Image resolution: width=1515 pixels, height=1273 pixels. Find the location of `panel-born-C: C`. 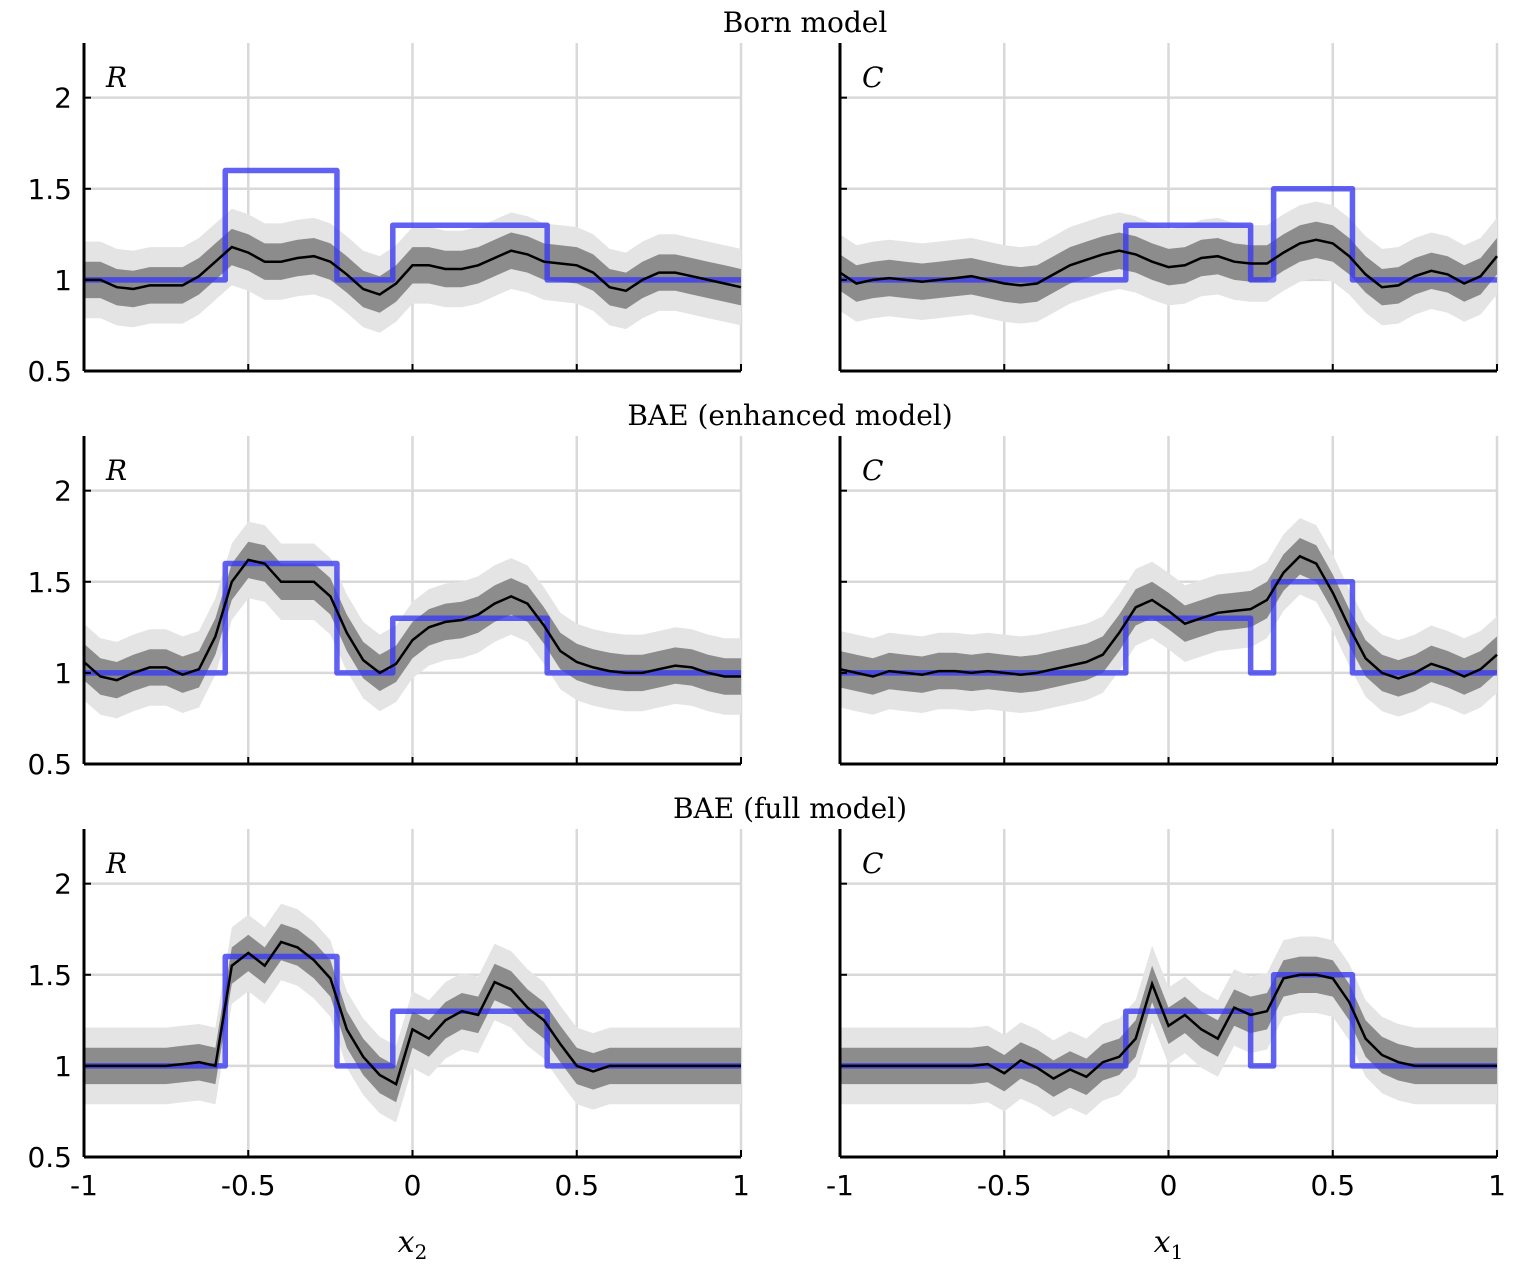

panel-born-C: C is located at coordinates (1168, 208).